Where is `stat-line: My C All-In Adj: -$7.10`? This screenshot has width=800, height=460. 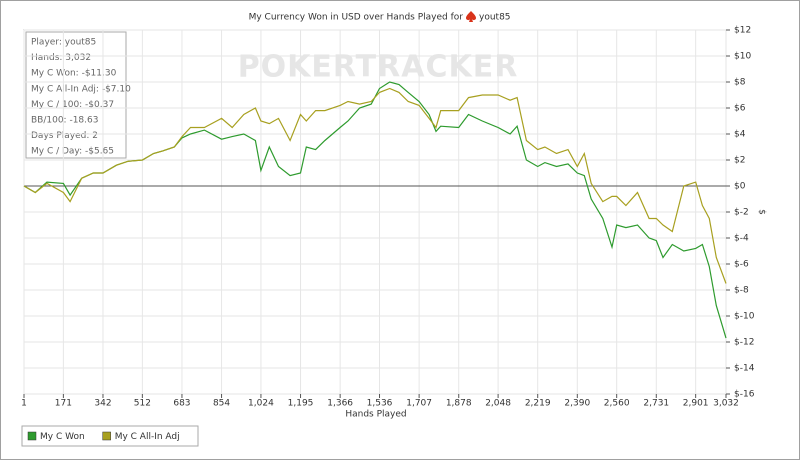
stat-line: My C All-In Adj: -$7.10 is located at coordinates (81, 89).